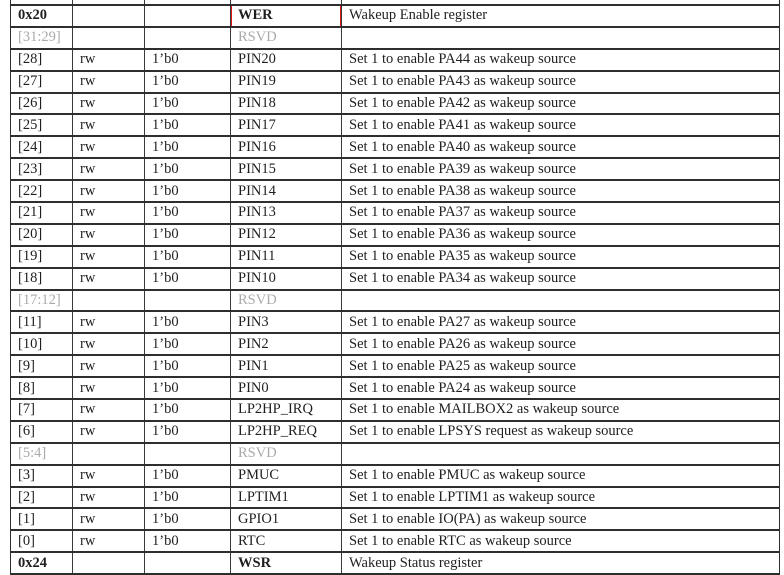 This screenshot has height=575, width=784. I want to click on bits-cell: [3], so click(42, 475).